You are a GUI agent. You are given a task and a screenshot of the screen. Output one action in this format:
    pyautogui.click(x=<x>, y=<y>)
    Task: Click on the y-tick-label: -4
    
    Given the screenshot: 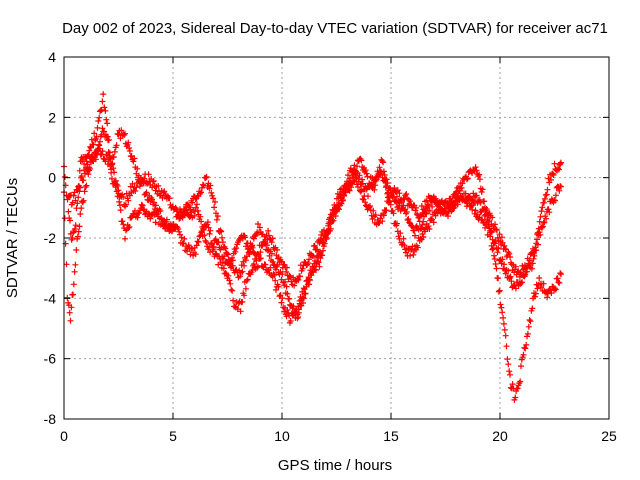 What is the action you would take?
    pyautogui.click(x=50, y=298)
    